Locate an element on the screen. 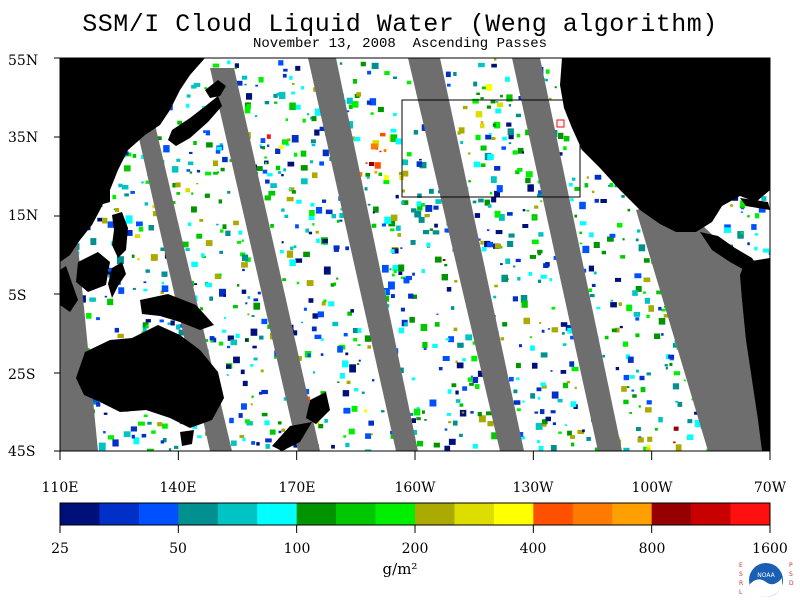  colorbar-label-800: 800 is located at coordinates (652, 549).